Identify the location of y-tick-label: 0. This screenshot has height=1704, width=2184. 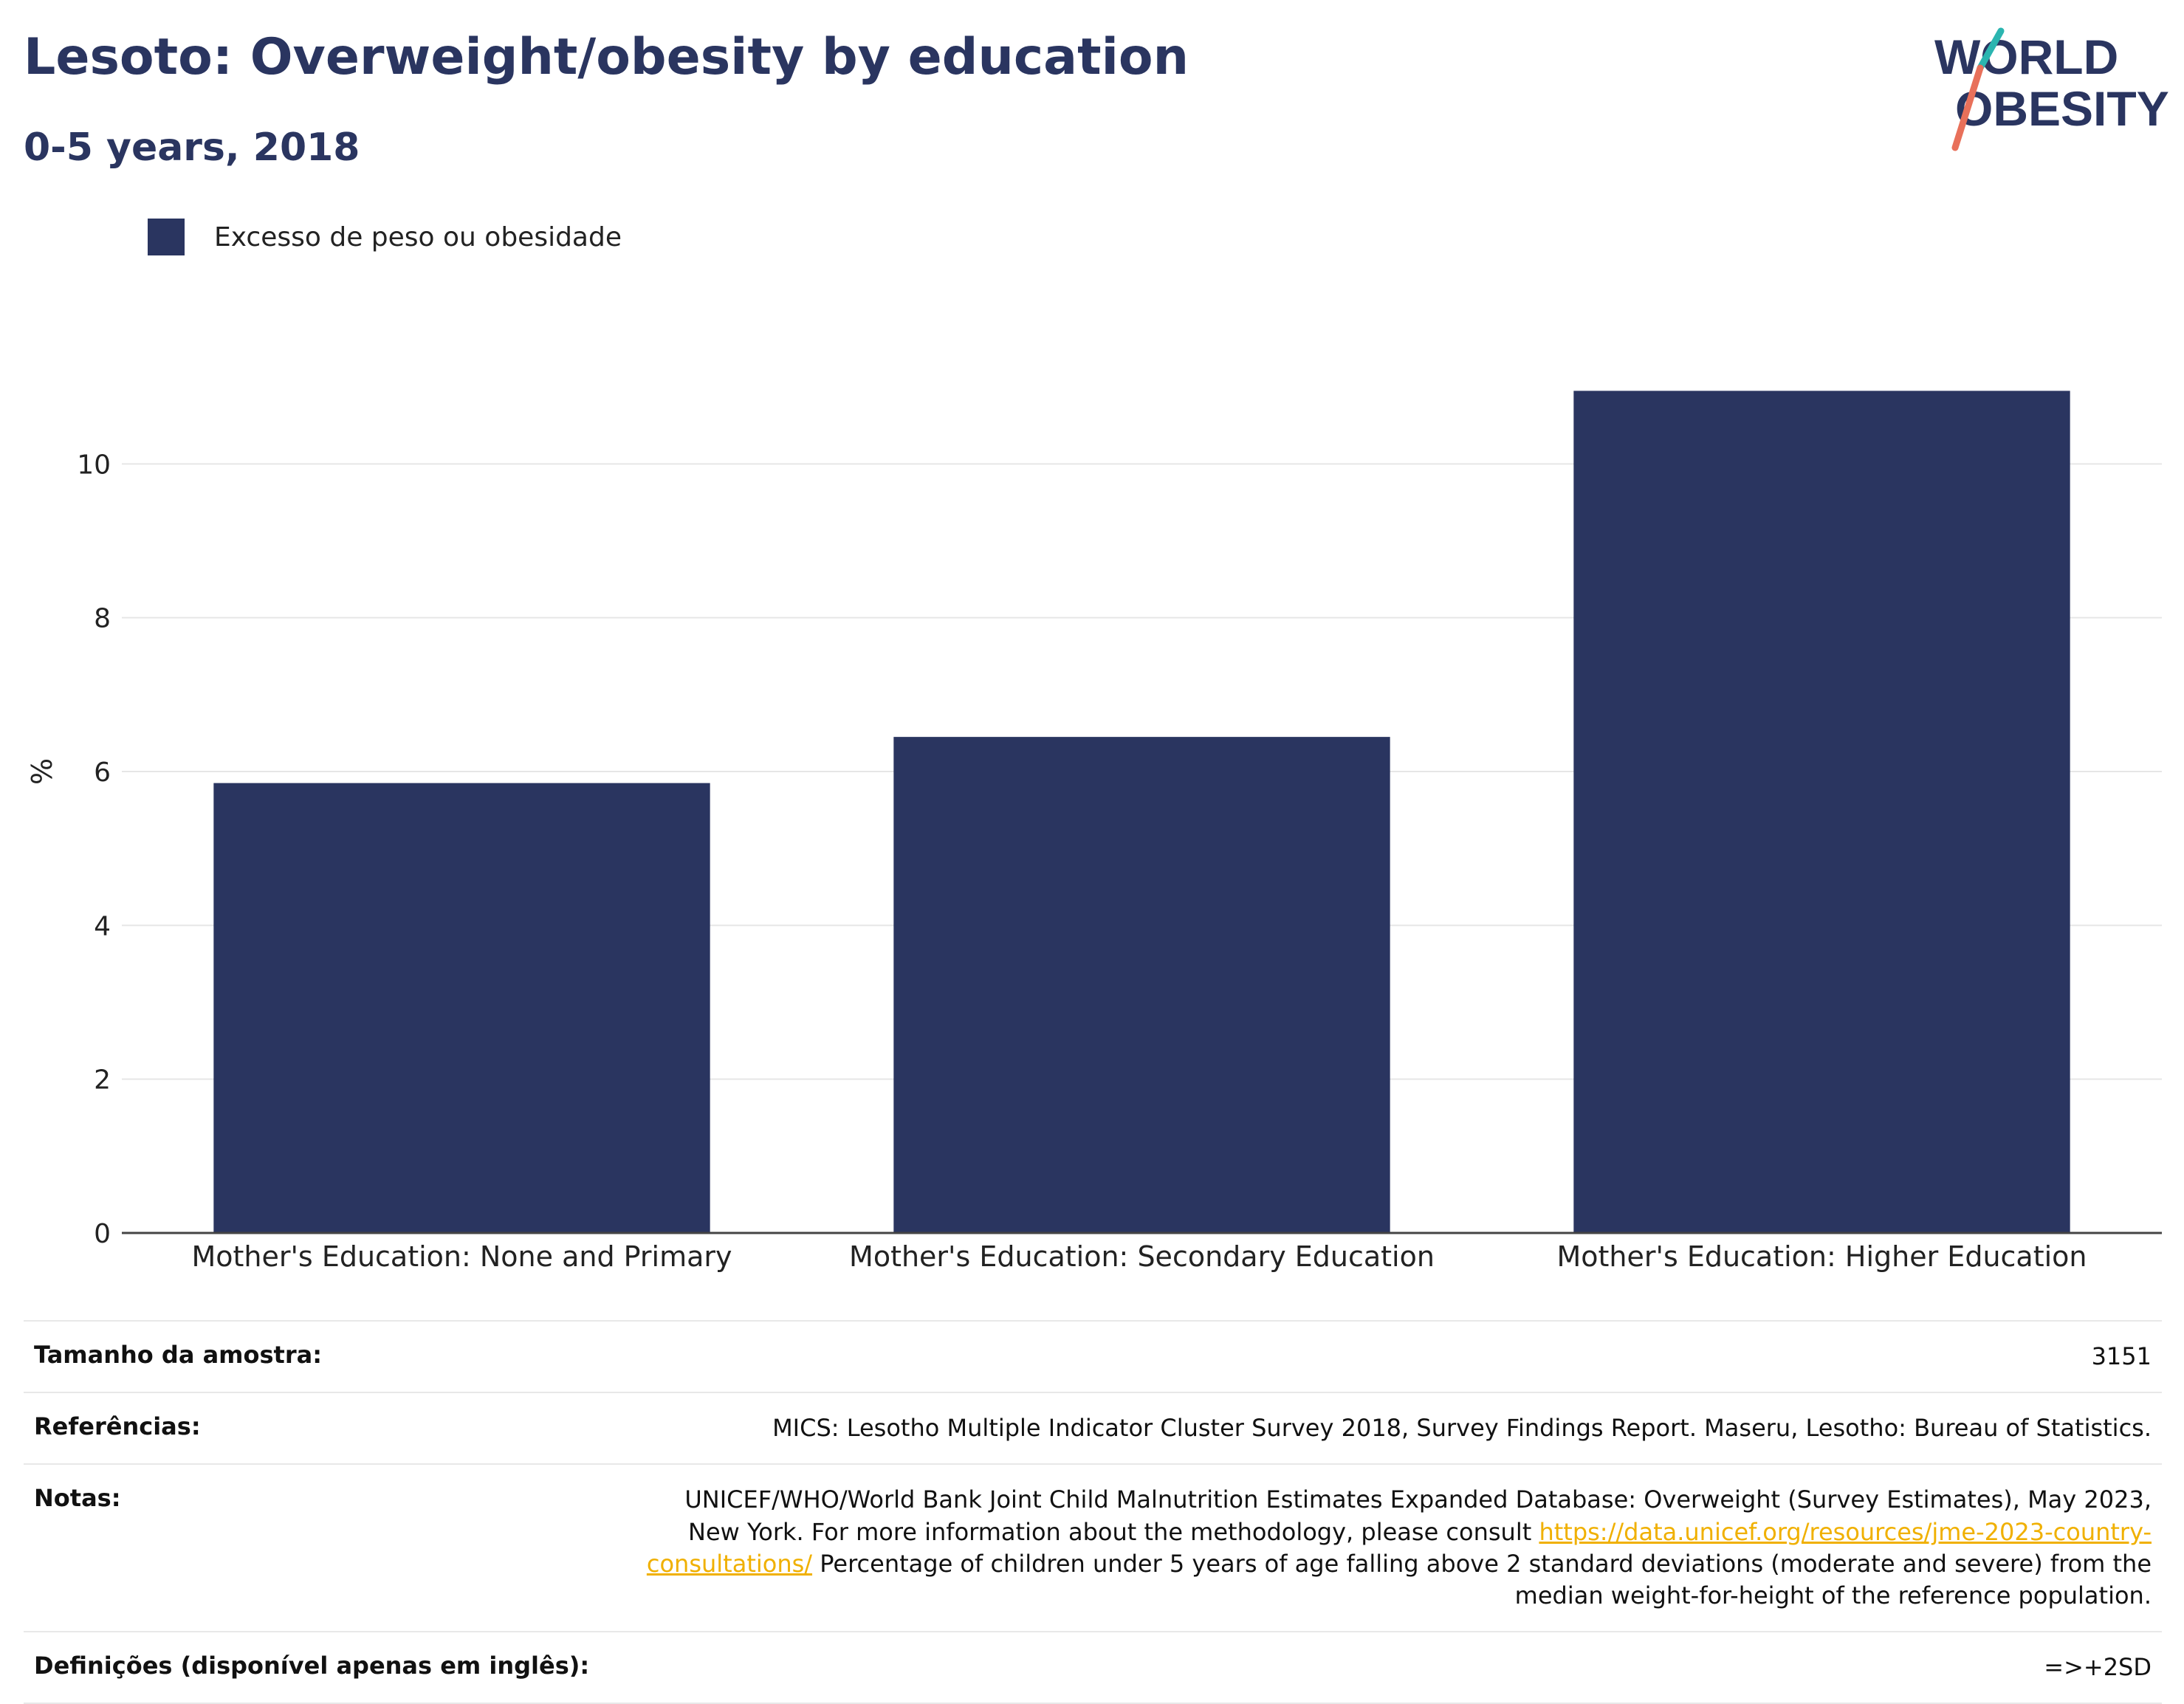
(103, 1234).